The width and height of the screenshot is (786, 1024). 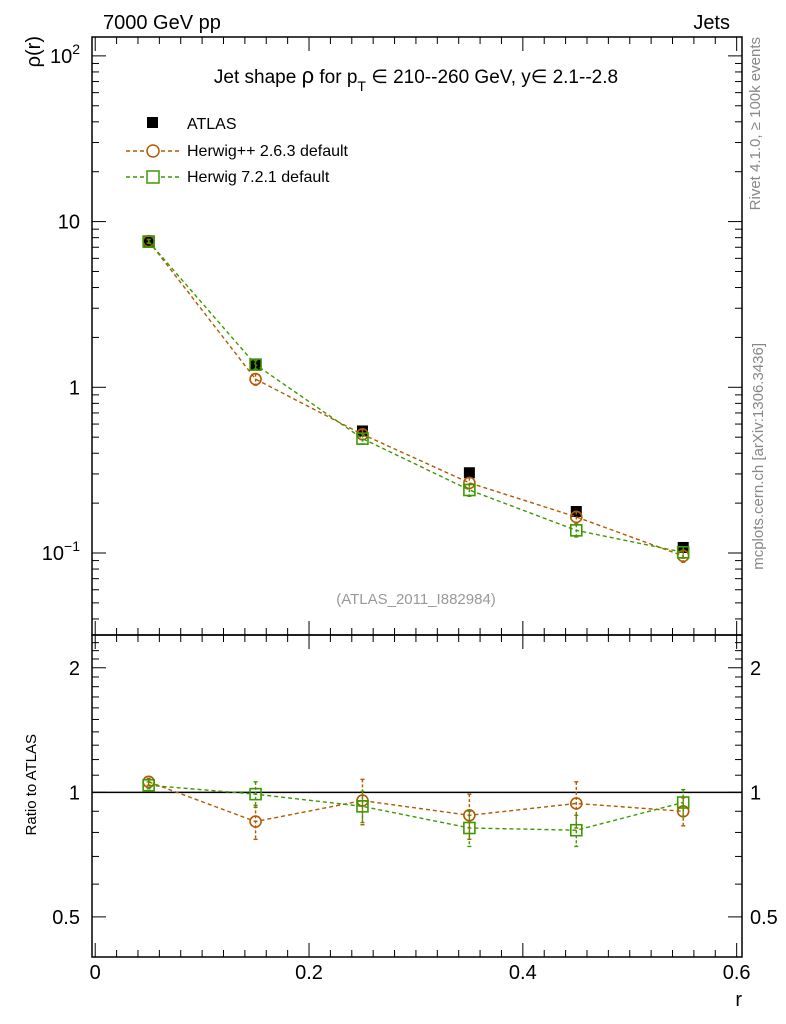 I want to click on main-y-tick-label: 10⁻¹, so click(x=61, y=551).